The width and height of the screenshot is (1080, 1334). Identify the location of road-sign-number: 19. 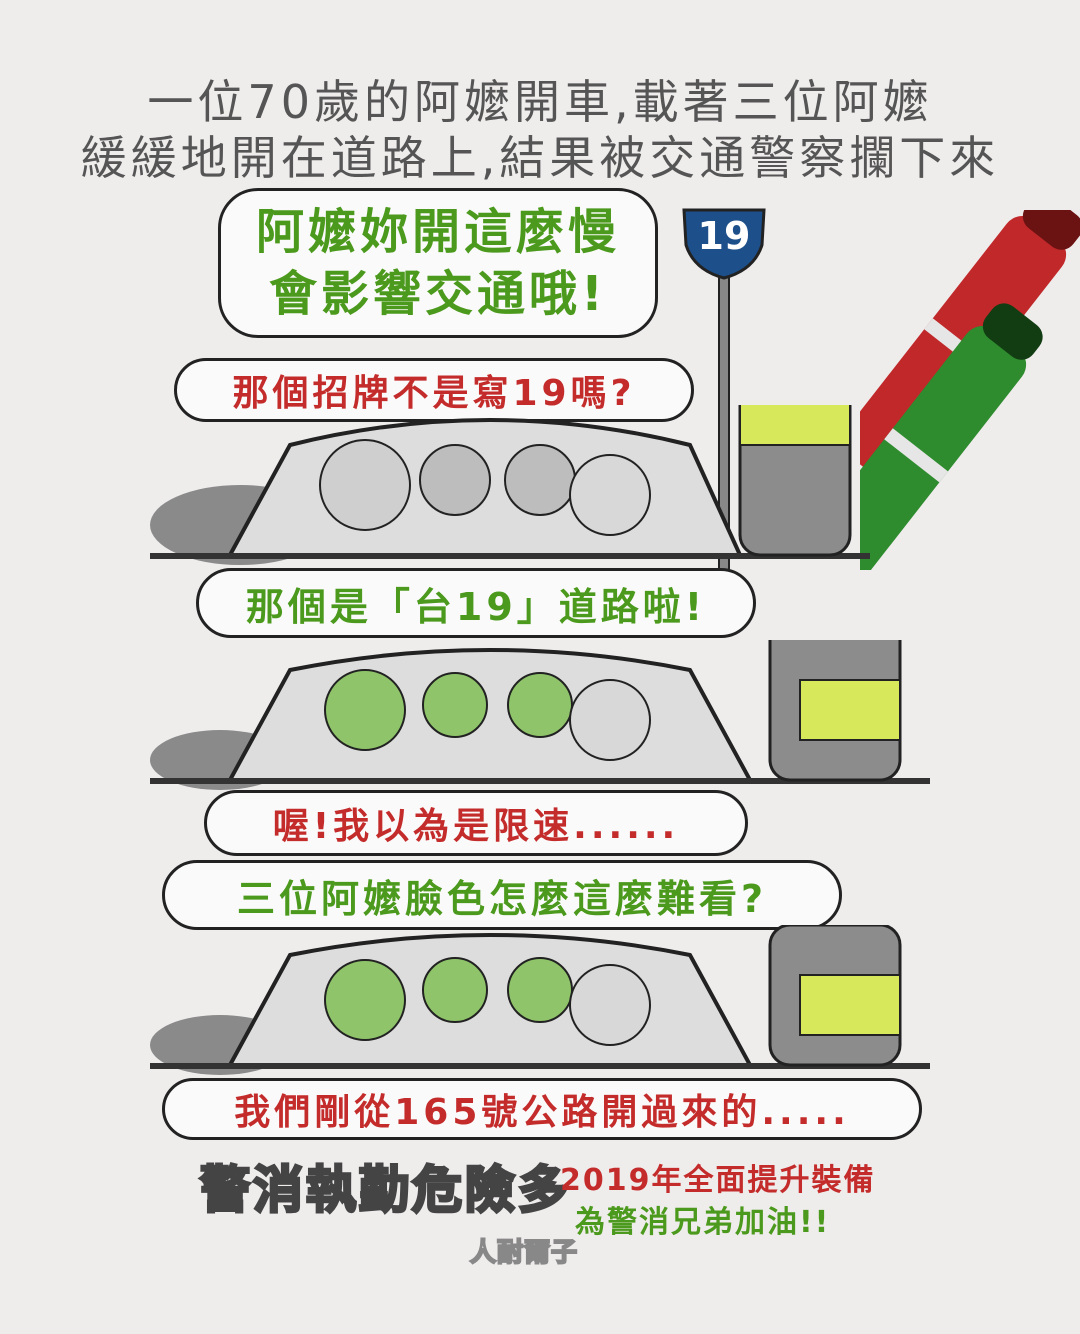
(724, 236).